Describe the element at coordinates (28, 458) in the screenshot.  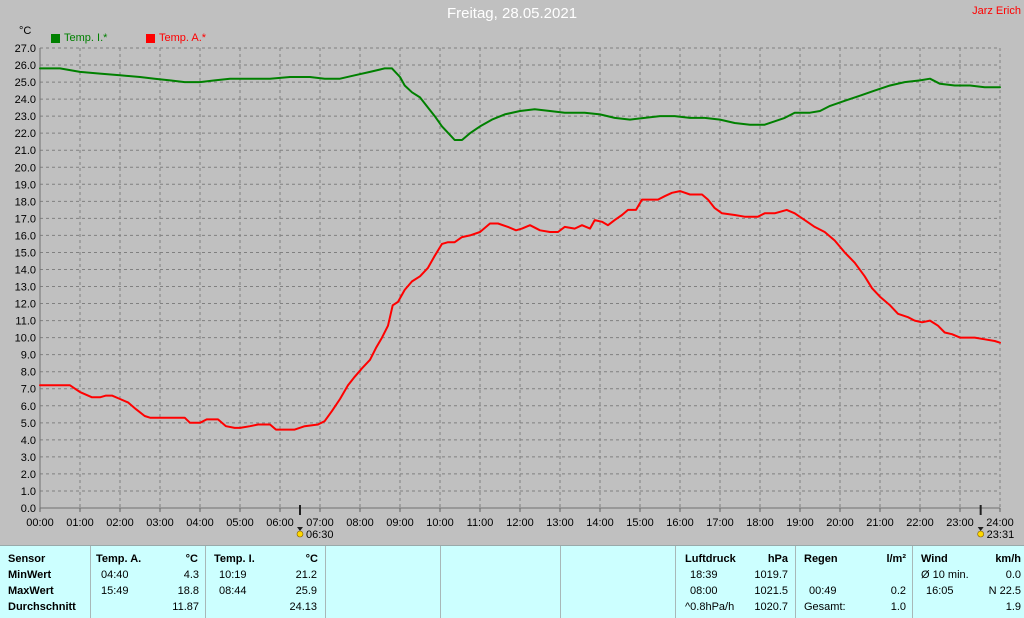
I see `y-tick-label: 3.0` at that location.